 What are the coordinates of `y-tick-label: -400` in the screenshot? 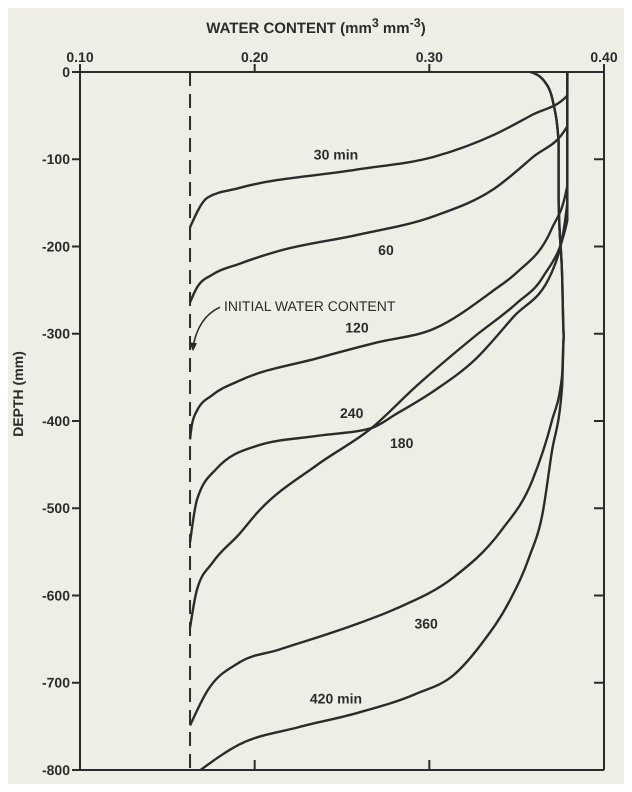 It's located at (56, 420).